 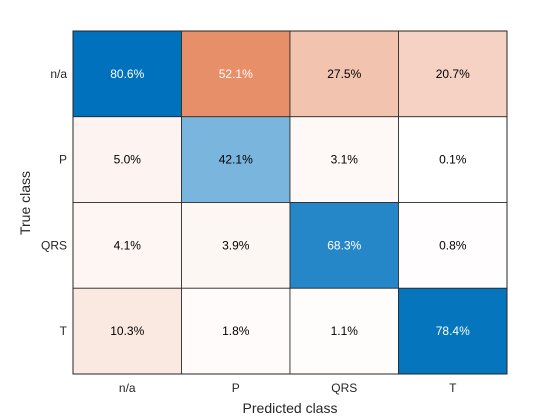 What do you see at coordinates (25, 203) in the screenshot?
I see `y-axis-label: True class` at bounding box center [25, 203].